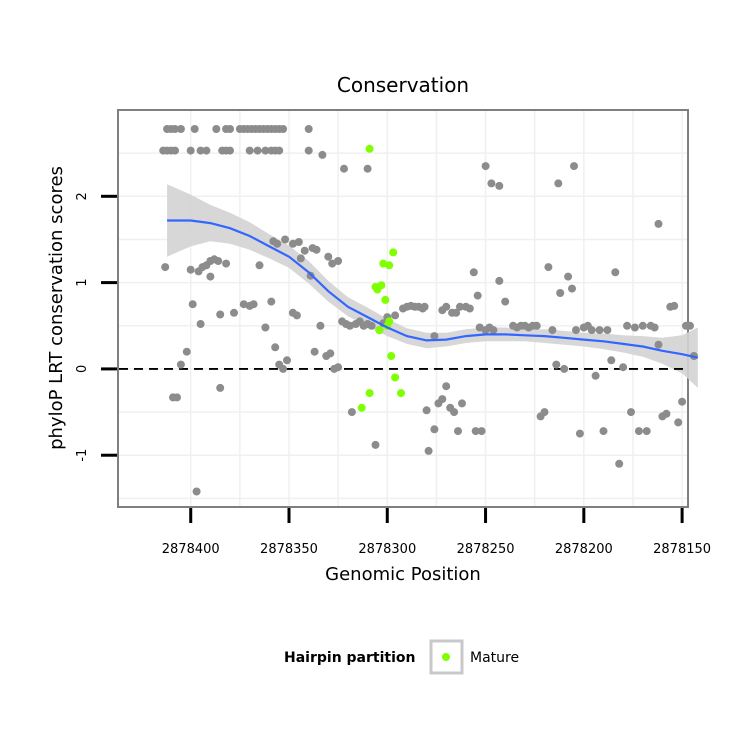 Image resolution: width=750 pixels, height=750 pixels. What do you see at coordinates (56, 308) in the screenshot?
I see `y-axis-label: phyloP LRT conservation scores` at bounding box center [56, 308].